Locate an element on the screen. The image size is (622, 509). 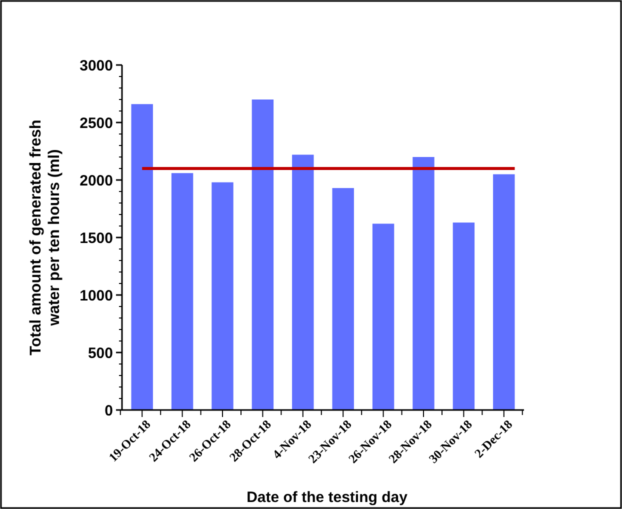
y-tick-label: 0 is located at coordinates (108, 411).